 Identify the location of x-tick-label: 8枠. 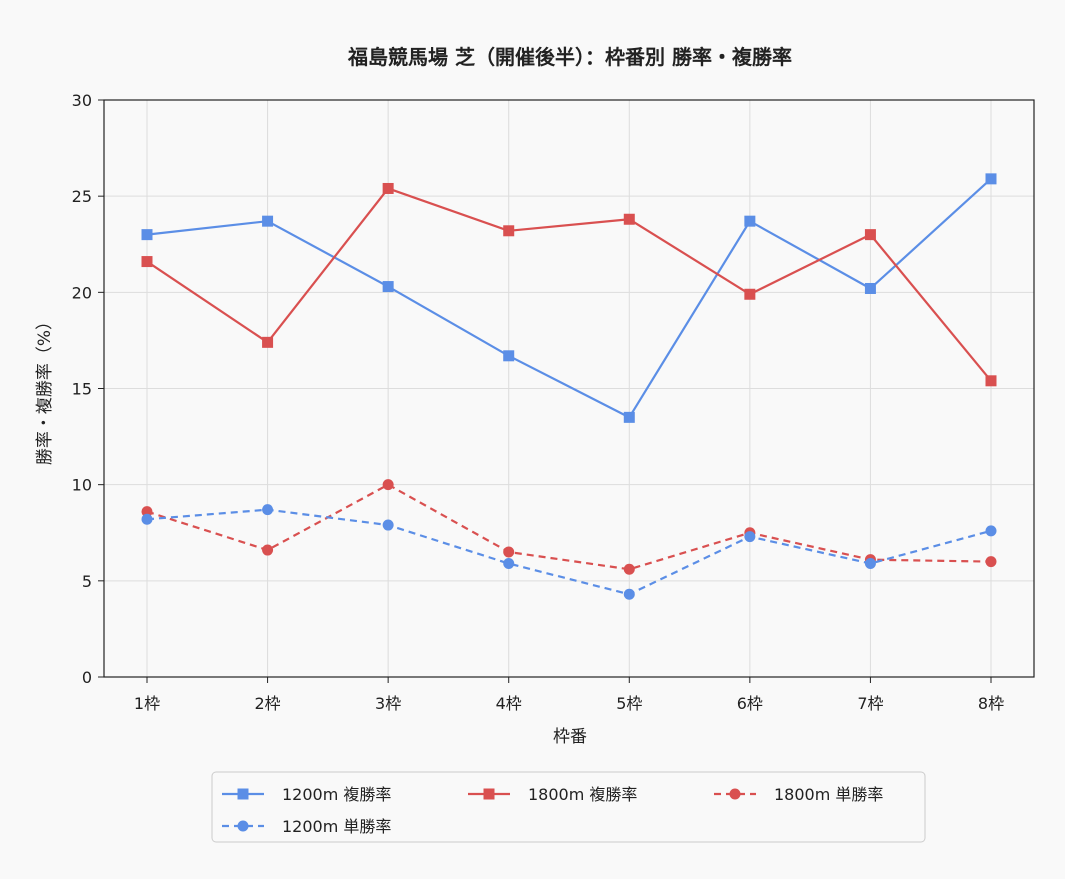
(991, 703).